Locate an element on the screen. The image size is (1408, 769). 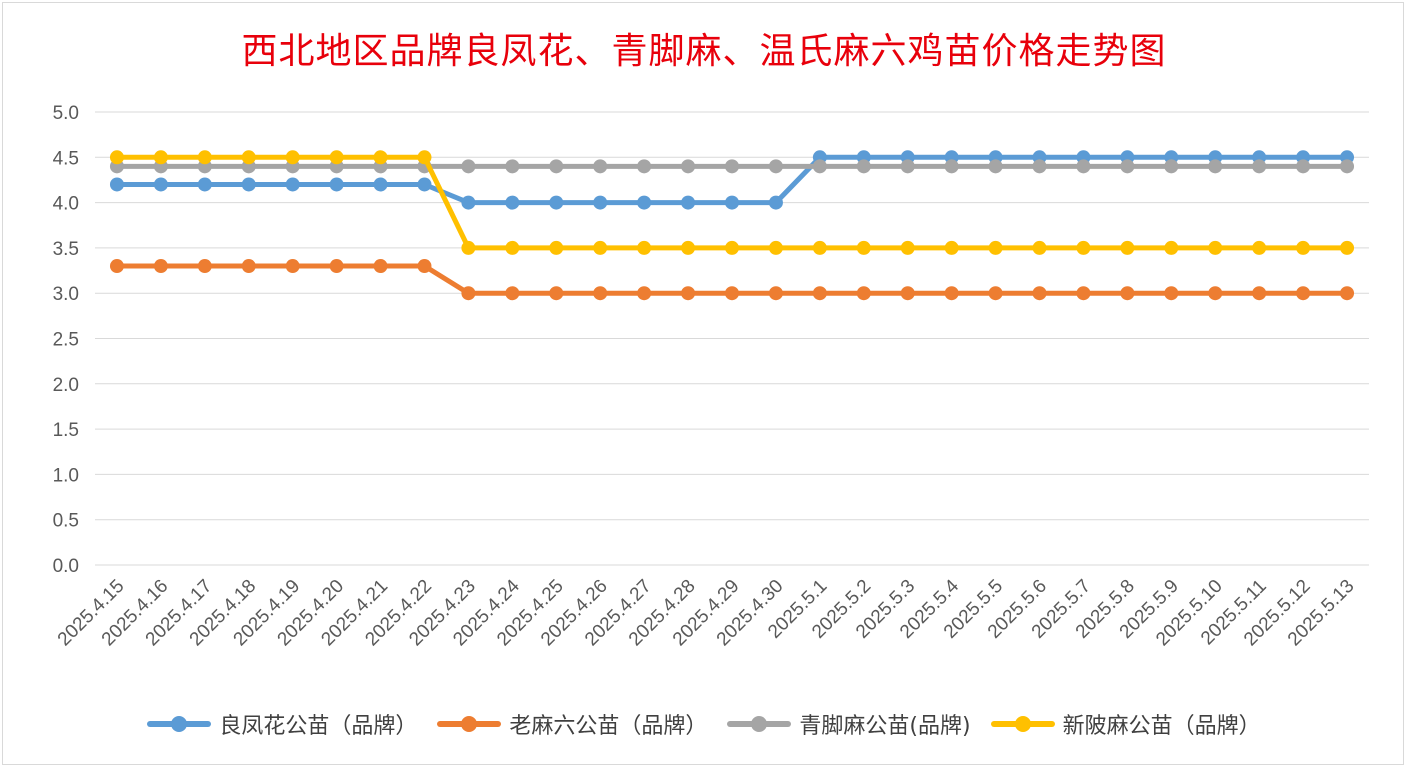
chart-title: 西北地区品牌良凤花、青脚麻、温氏麻六鸡苗价格走势图 is located at coordinates (704, 51).